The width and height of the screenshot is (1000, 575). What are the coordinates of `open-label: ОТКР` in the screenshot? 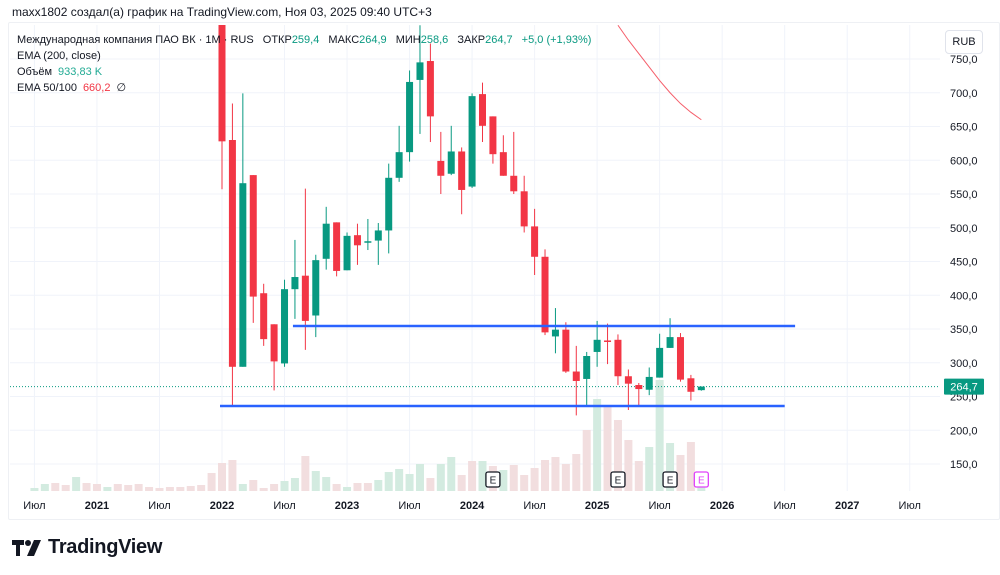 It's located at (277, 40).